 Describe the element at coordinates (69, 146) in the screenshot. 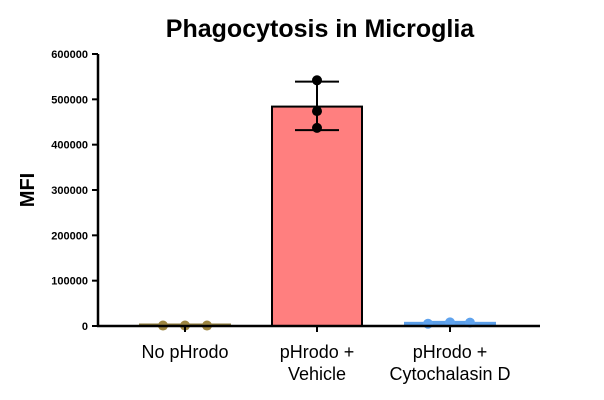

I see `y-tick-label: 400000` at that location.